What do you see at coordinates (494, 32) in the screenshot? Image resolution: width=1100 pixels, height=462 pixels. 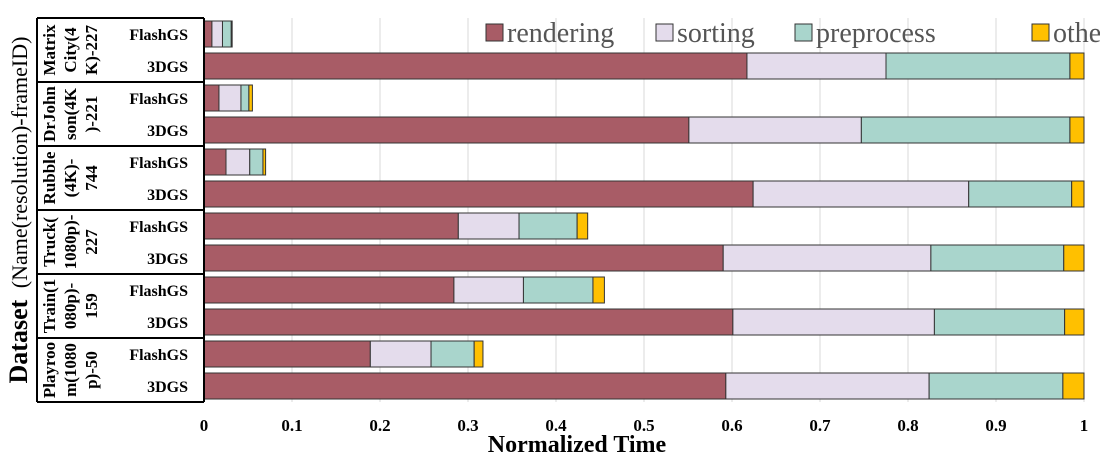 I see `legend-swatch-rendering` at bounding box center [494, 32].